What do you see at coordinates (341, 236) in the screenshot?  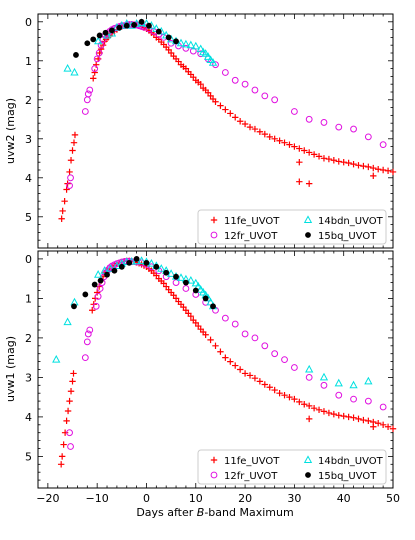 I see `legend-entry-15bq: 15bq_UVOT` at bounding box center [341, 236].